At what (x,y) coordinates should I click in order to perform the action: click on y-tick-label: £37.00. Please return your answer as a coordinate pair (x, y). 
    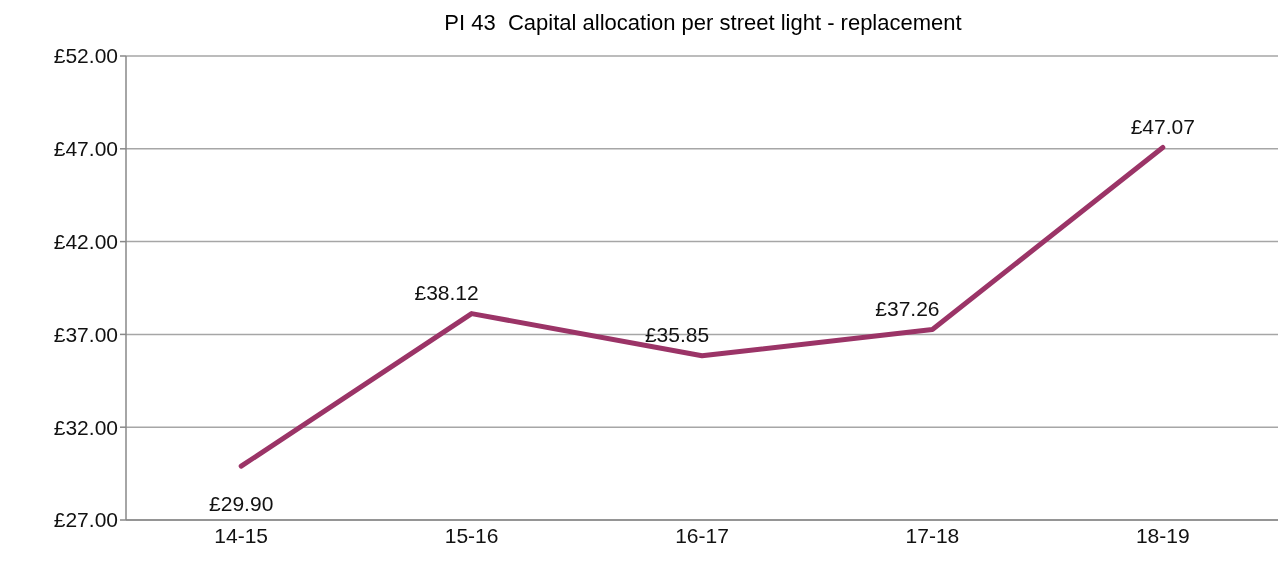
    Looking at the image, I should click on (85, 334).